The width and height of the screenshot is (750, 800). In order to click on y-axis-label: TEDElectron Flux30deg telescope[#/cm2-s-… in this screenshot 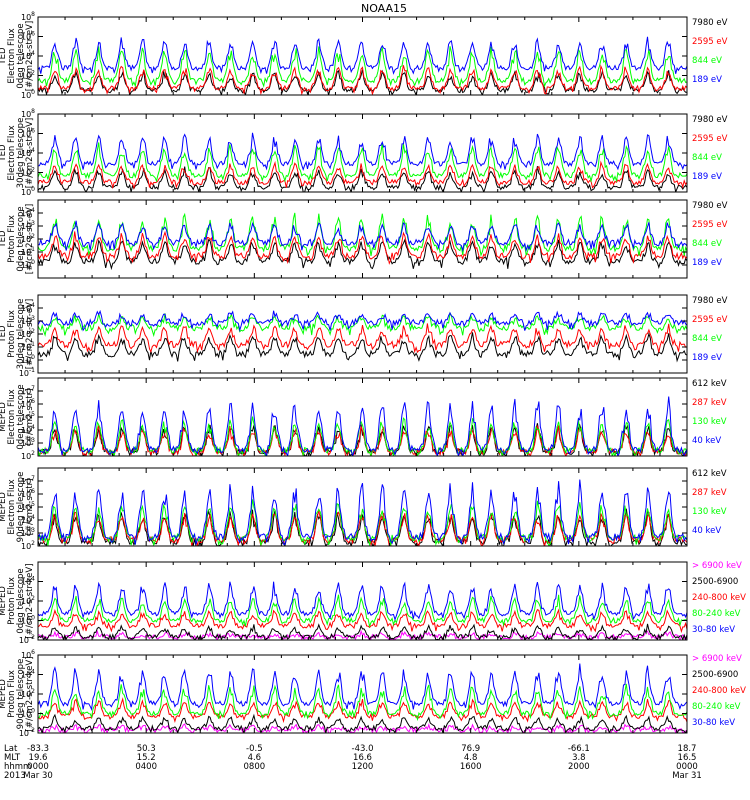, I will do `click(17, 153)`.